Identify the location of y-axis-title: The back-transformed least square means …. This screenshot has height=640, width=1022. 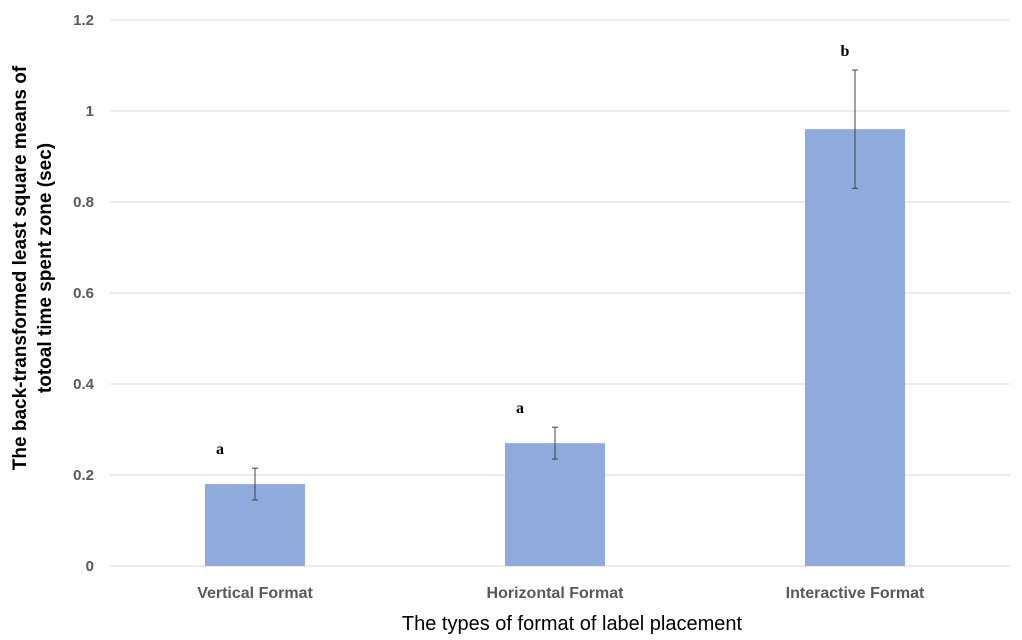
(33, 267).